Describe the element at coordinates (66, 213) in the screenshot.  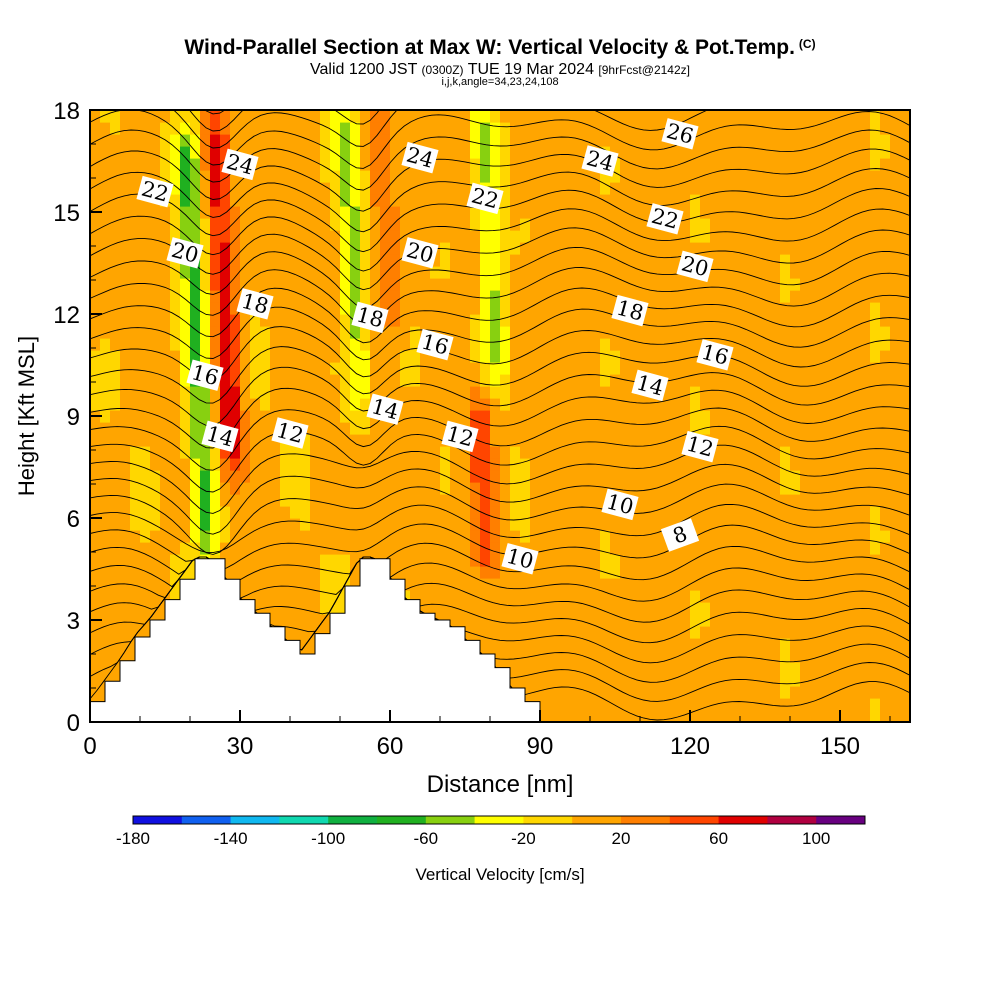
I see `y-tick-label: 15` at that location.